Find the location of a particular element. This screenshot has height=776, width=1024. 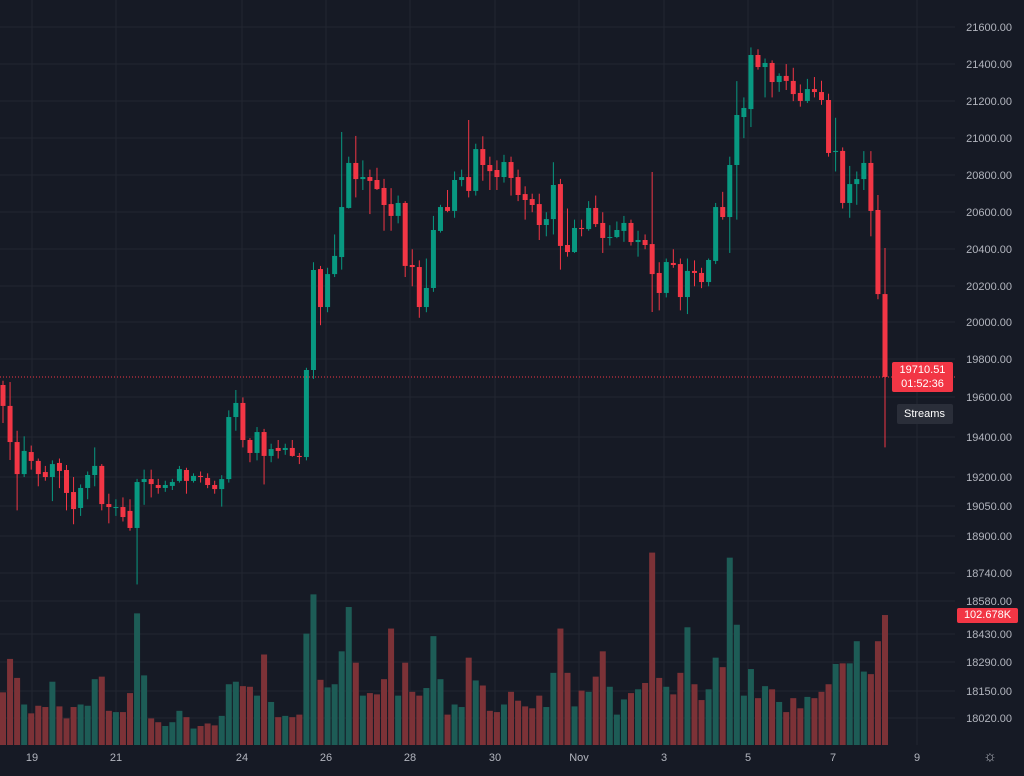

x-tick-label: 24 is located at coordinates (242, 758).